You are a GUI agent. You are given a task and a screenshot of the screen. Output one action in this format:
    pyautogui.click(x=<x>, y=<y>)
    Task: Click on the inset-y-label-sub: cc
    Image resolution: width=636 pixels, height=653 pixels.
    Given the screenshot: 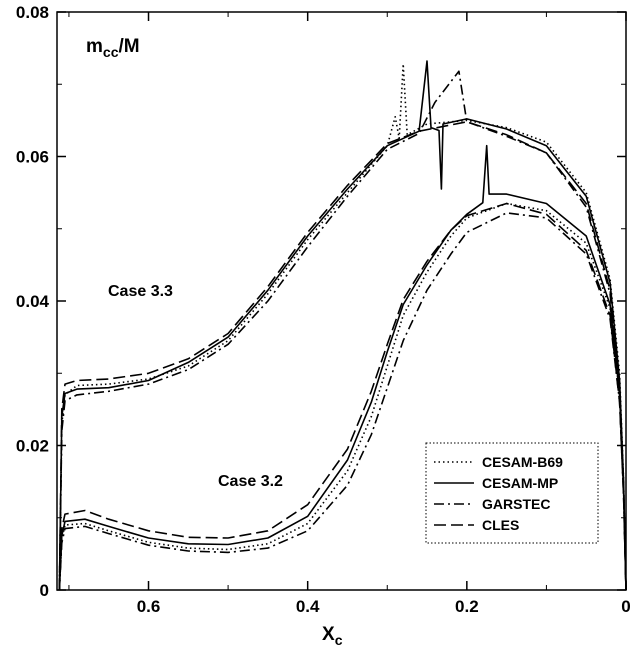 What is the action you would take?
    pyautogui.click(x=111, y=52)
    